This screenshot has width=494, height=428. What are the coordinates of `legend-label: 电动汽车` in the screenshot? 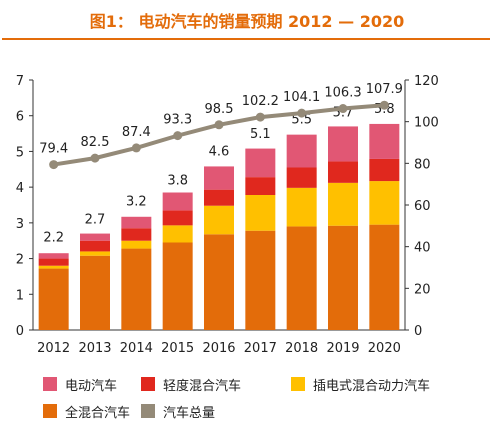 It's located at (91, 386).